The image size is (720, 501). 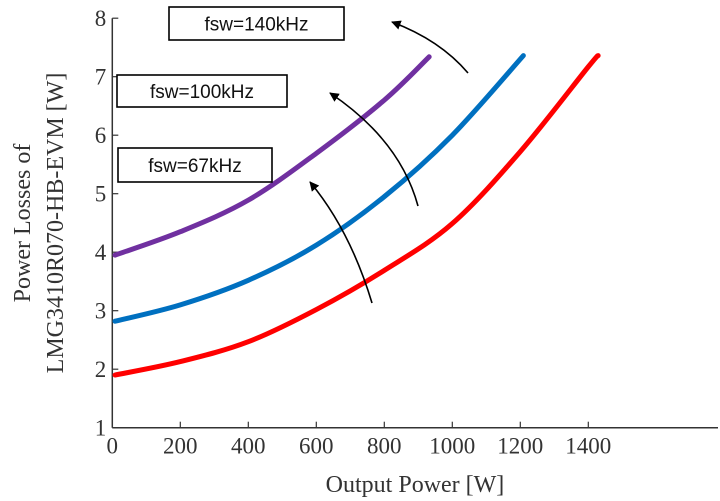 I want to click on y-tick-label: 5, so click(x=101, y=194).